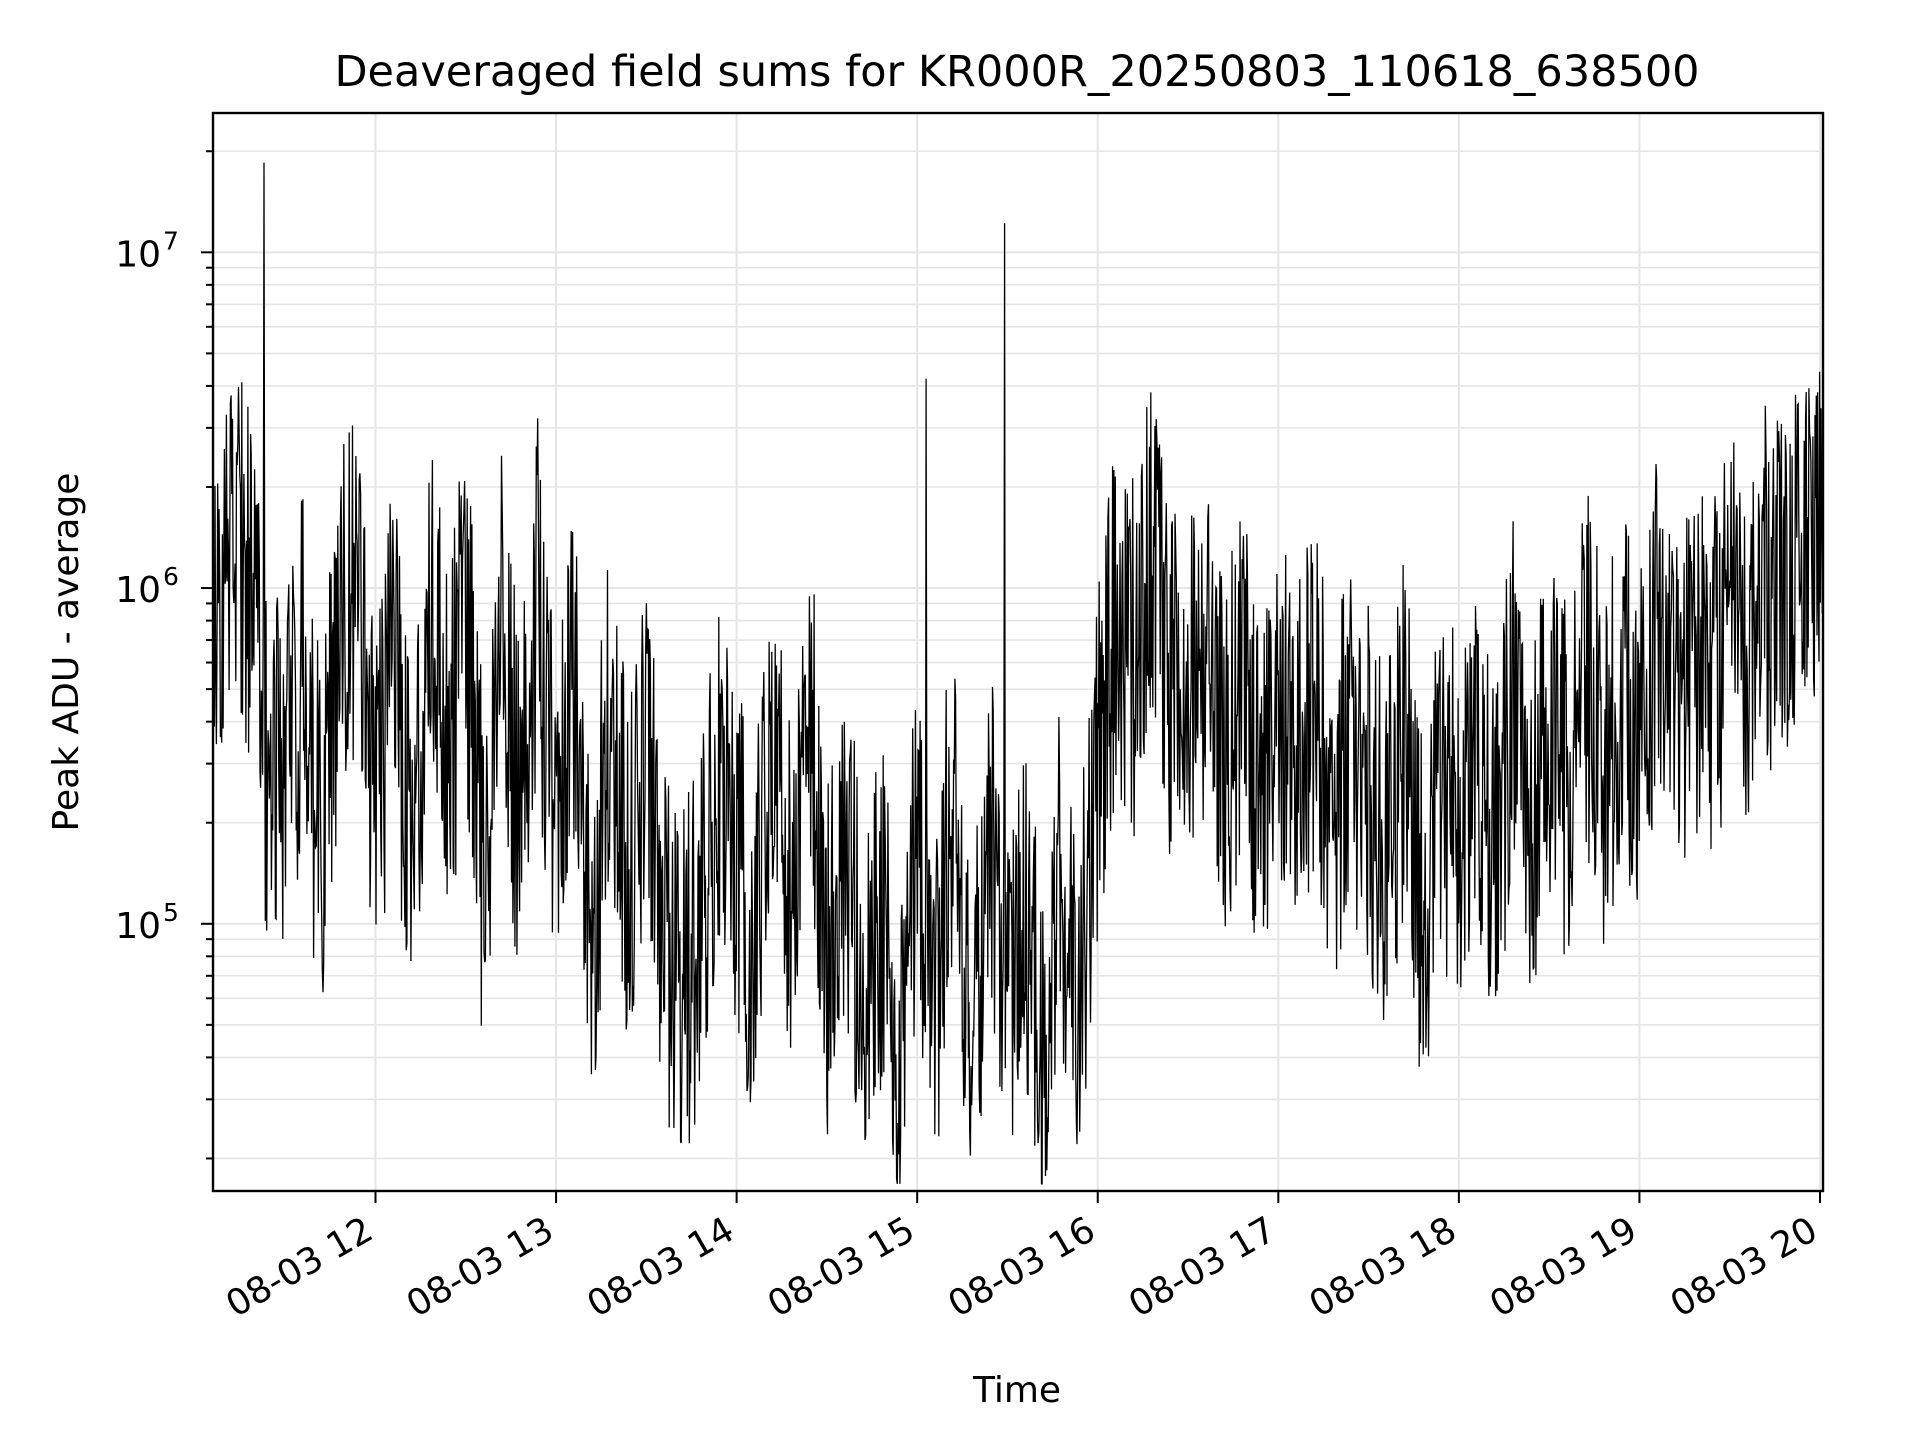 The width and height of the screenshot is (1920, 1440). What do you see at coordinates (1016, 1390) in the screenshot?
I see `x-axis-label: Time` at bounding box center [1016, 1390].